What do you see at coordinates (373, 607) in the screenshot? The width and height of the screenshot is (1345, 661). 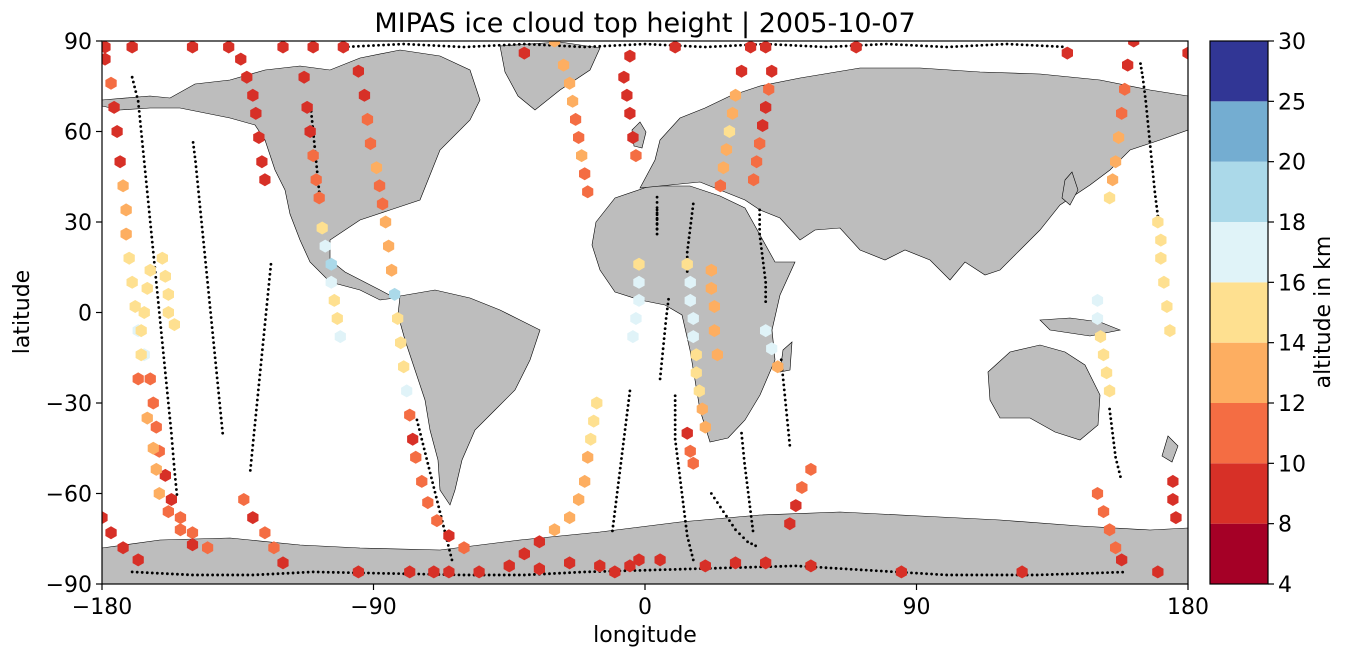 I see `x-tick-label: −90` at bounding box center [373, 607].